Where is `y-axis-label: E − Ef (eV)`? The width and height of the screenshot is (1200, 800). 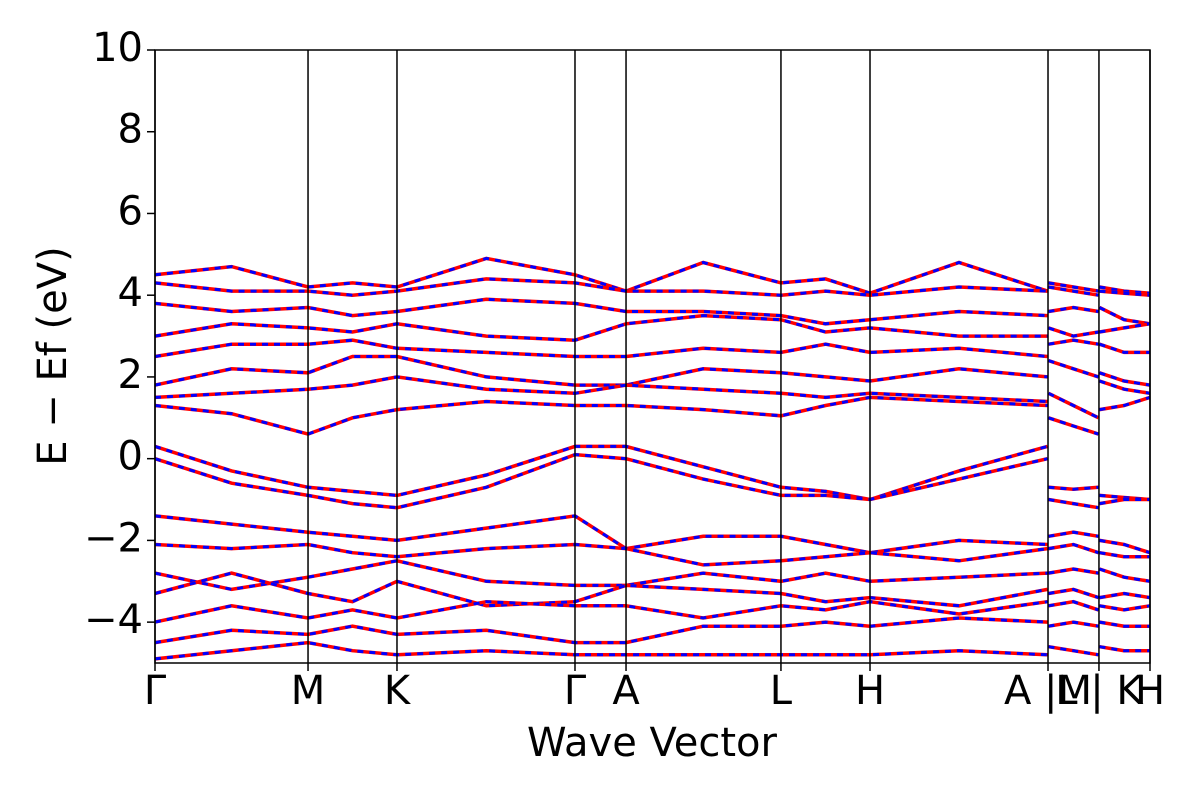 y-axis-label: E − Ef (eV) is located at coordinates (53, 355).